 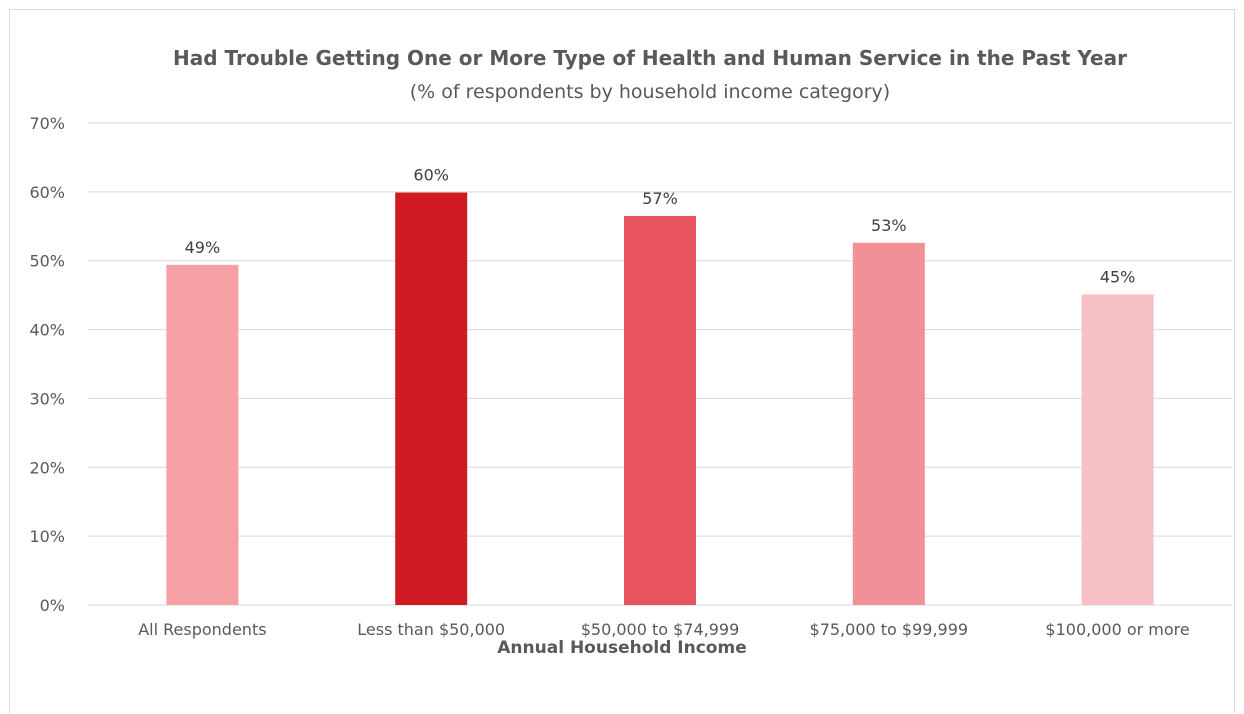 What do you see at coordinates (203, 247) in the screenshot?
I see `data-label: 49%` at bounding box center [203, 247].